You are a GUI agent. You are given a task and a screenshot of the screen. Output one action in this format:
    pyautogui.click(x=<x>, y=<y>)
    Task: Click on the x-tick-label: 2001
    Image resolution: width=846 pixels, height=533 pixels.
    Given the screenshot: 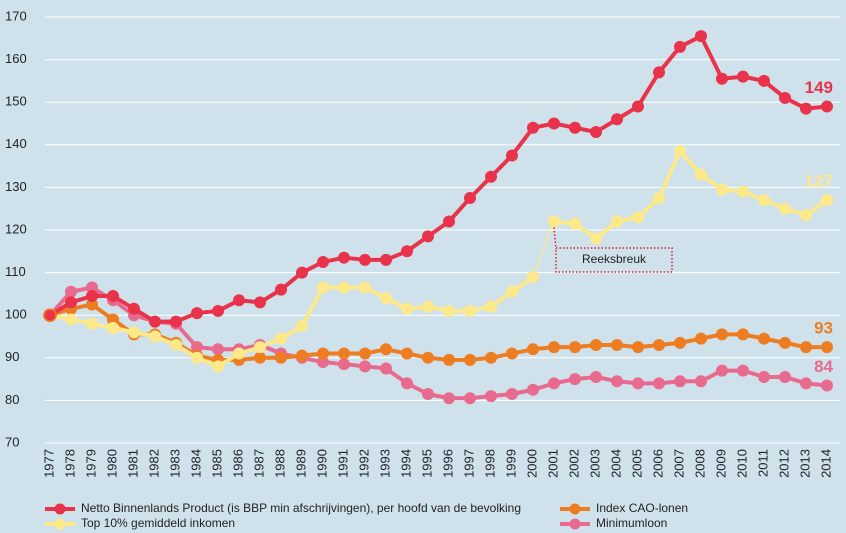 What is the action you would take?
    pyautogui.click(x=552, y=463)
    